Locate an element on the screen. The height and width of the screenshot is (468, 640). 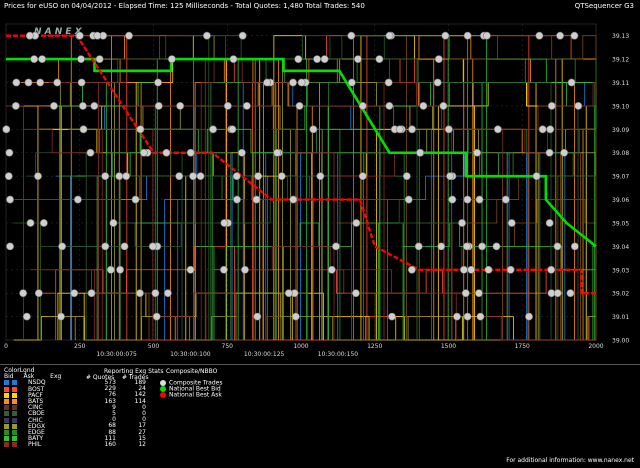
y-tick-label: 39.03 is located at coordinates (620, 270).